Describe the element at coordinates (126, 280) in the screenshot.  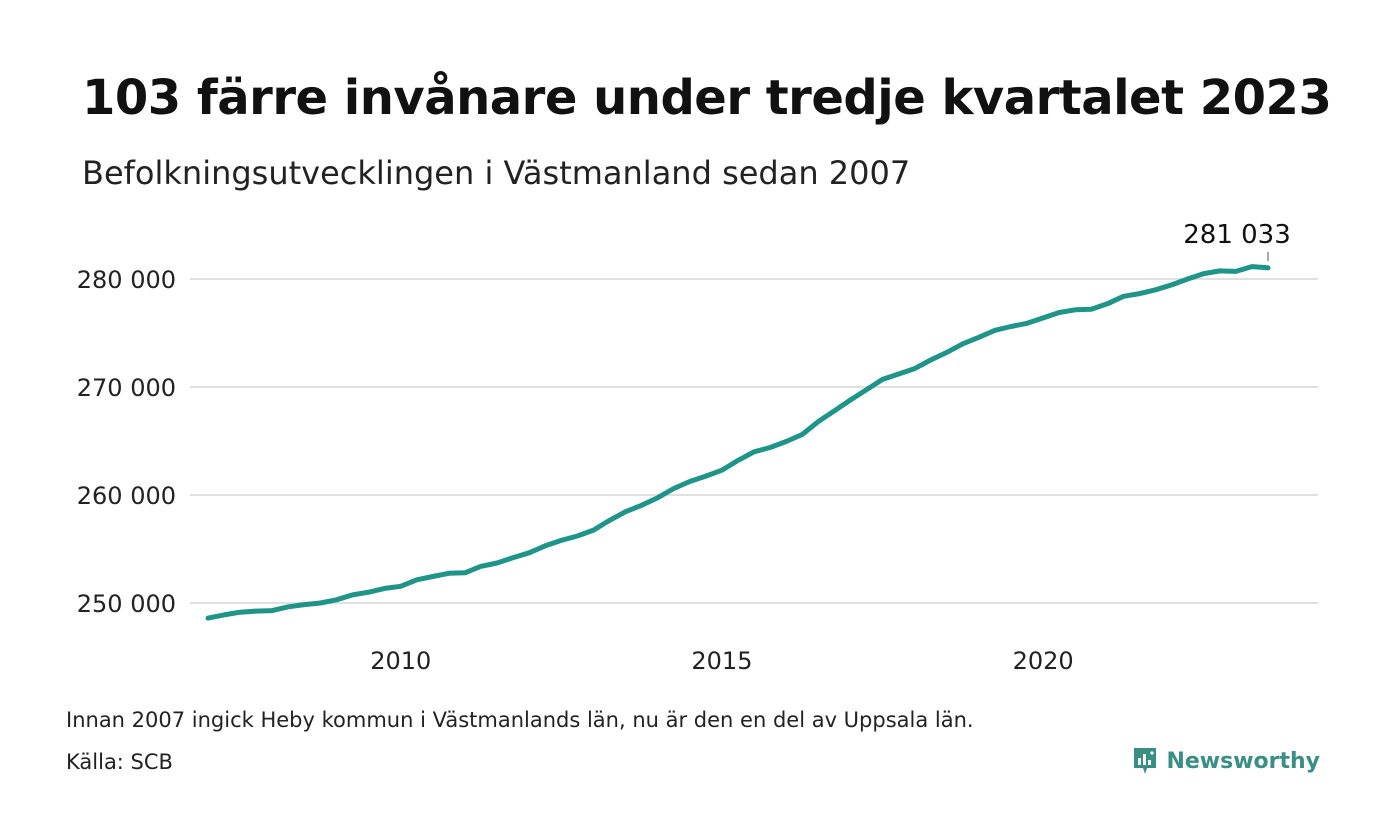
I see `y-tick-label: 280 000` at that location.